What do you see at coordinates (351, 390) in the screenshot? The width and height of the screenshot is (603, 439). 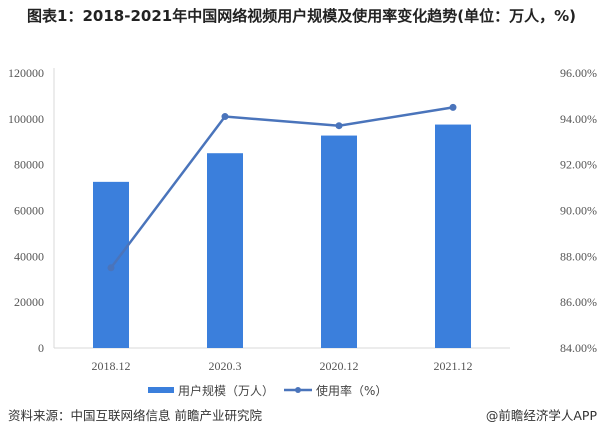 I see `legend-label-rate: 使用率（%）` at bounding box center [351, 390].